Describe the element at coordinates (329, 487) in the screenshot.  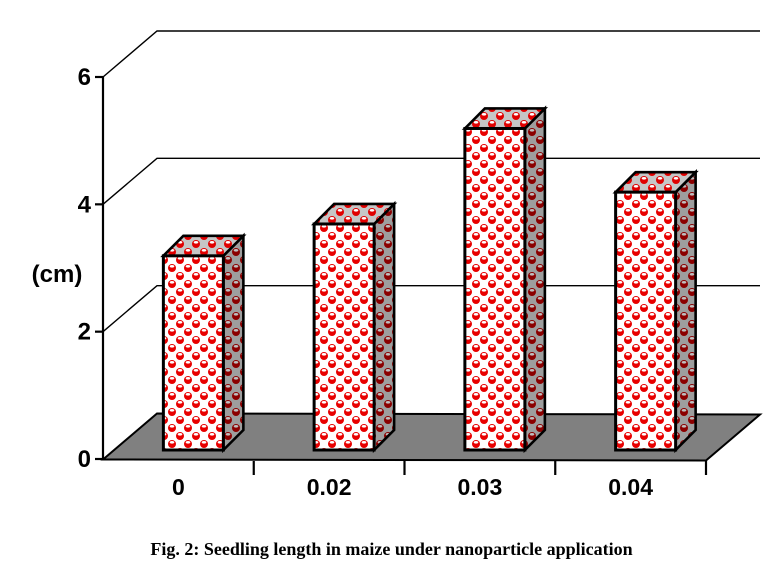
I see `x-category-label: 0.02` at that location.